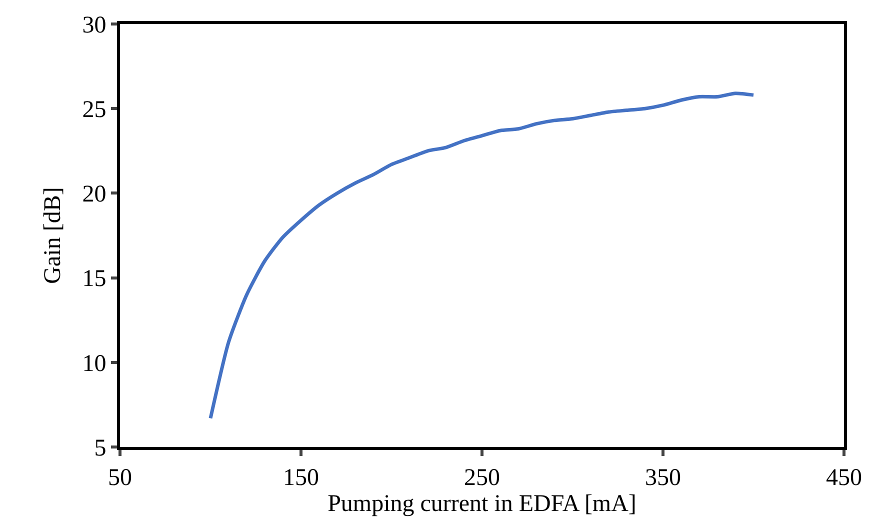  Describe the element at coordinates (94, 195) in the screenshot. I see `y-tick-label: 20` at that location.